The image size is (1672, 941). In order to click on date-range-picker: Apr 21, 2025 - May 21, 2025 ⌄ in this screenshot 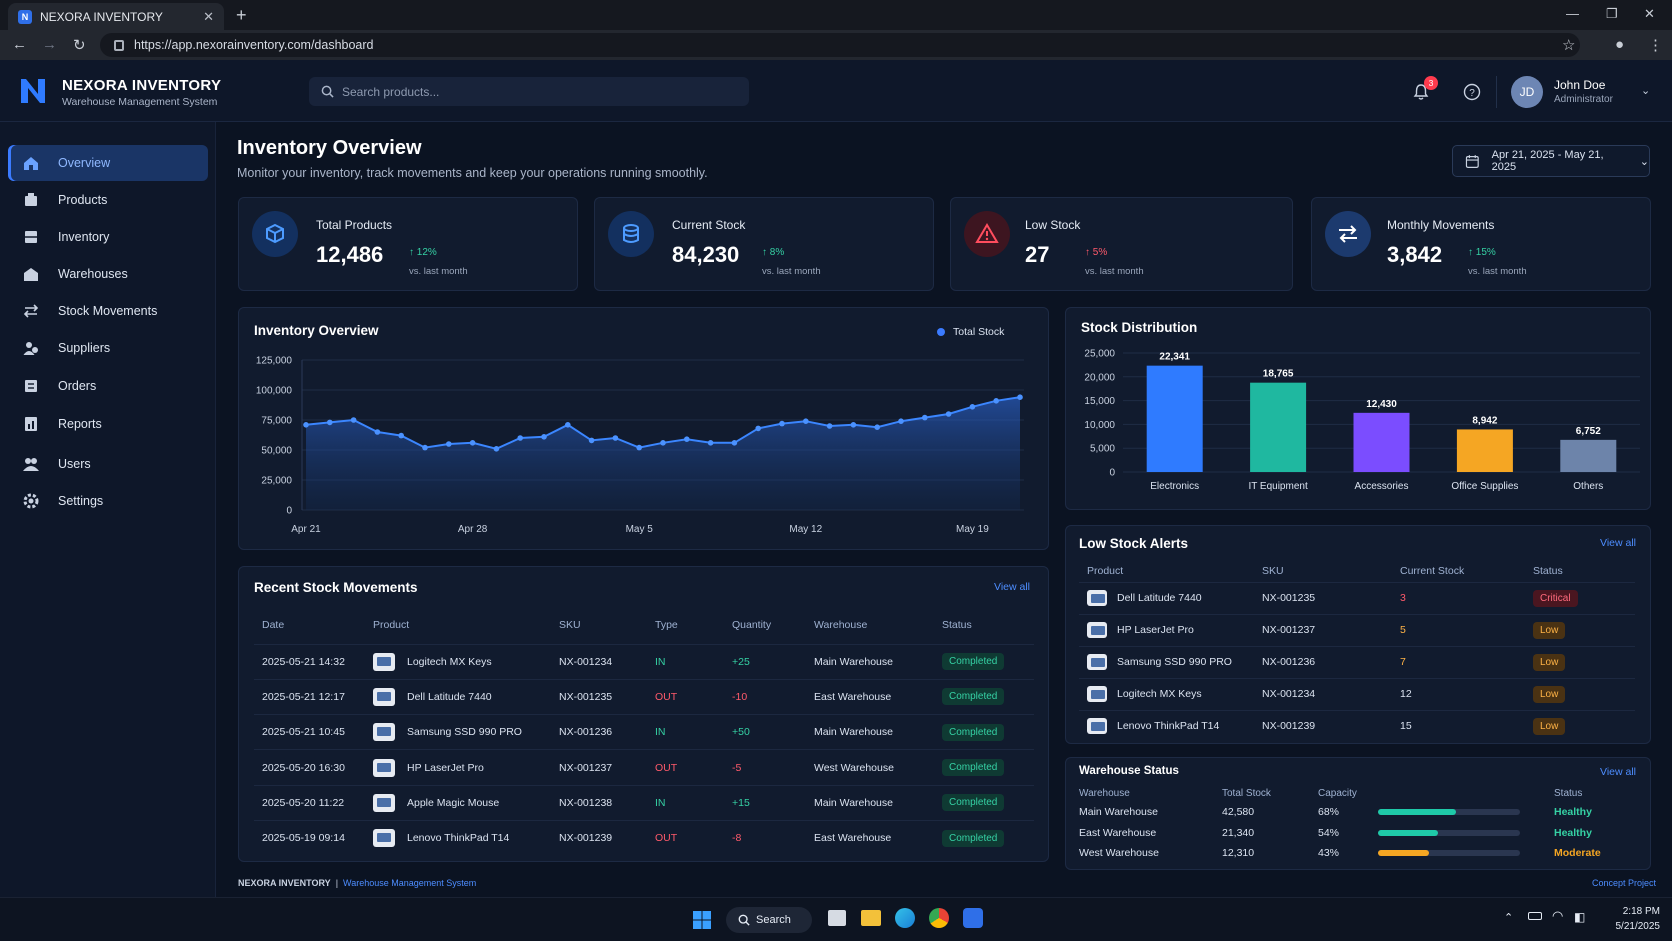, I will do `click(1551, 161)`.